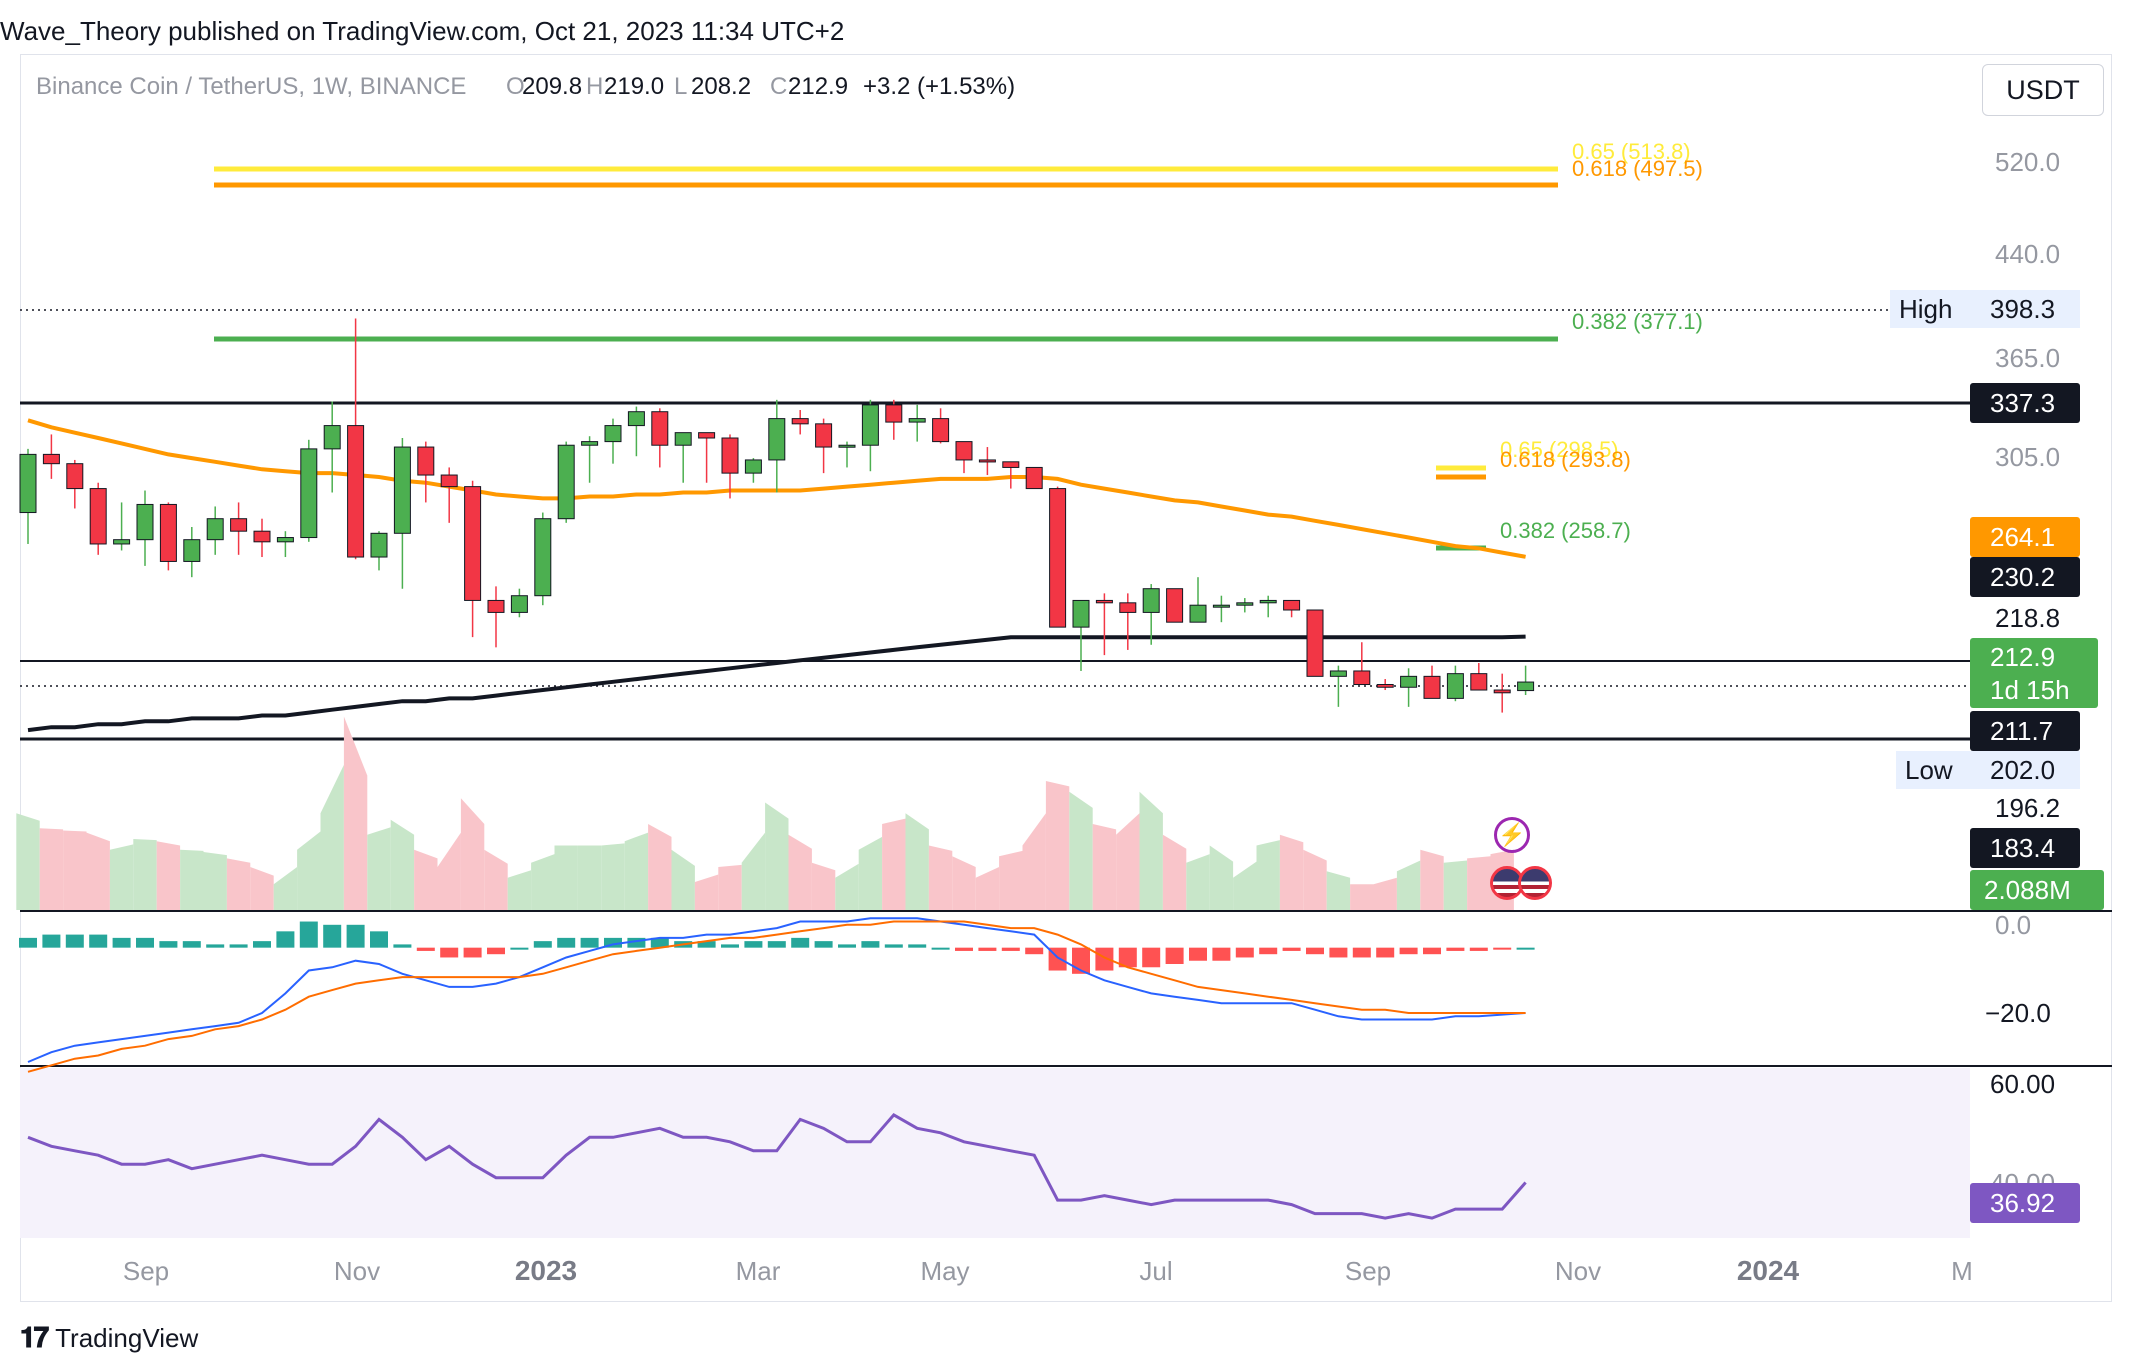 The image size is (2132, 1372). What do you see at coordinates (251, 86) in the screenshot?
I see `legend-symbol: Binance Coin / TetherUS, 1W, BINANCE` at bounding box center [251, 86].